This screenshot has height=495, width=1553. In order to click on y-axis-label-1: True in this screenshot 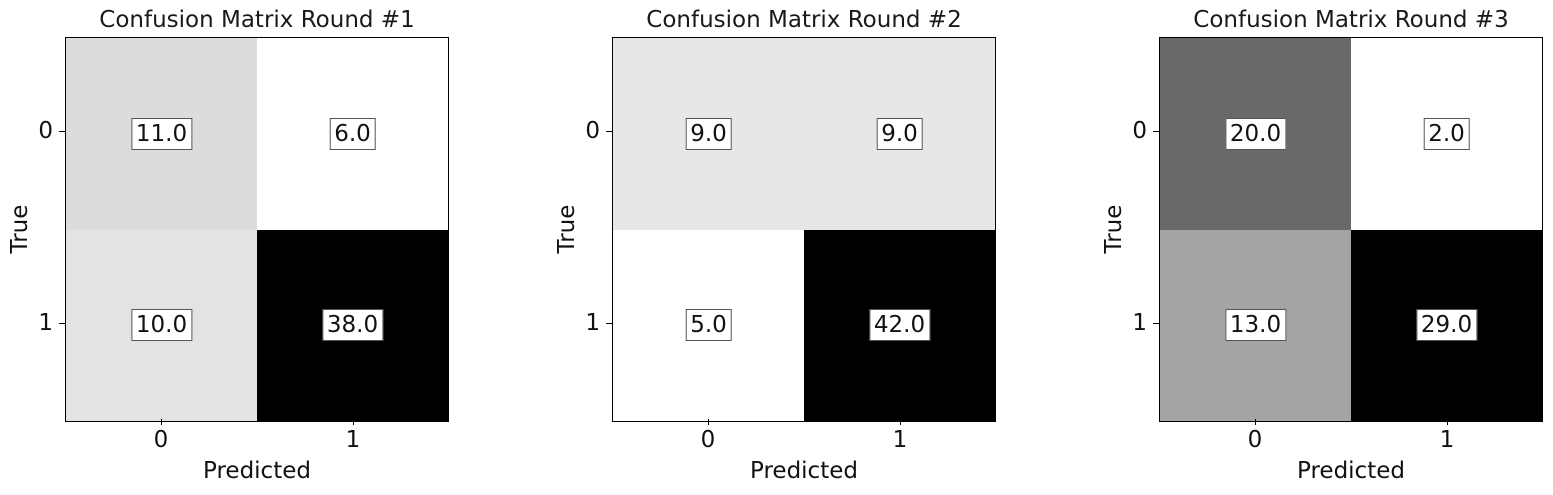, I will do `click(20, 229)`.